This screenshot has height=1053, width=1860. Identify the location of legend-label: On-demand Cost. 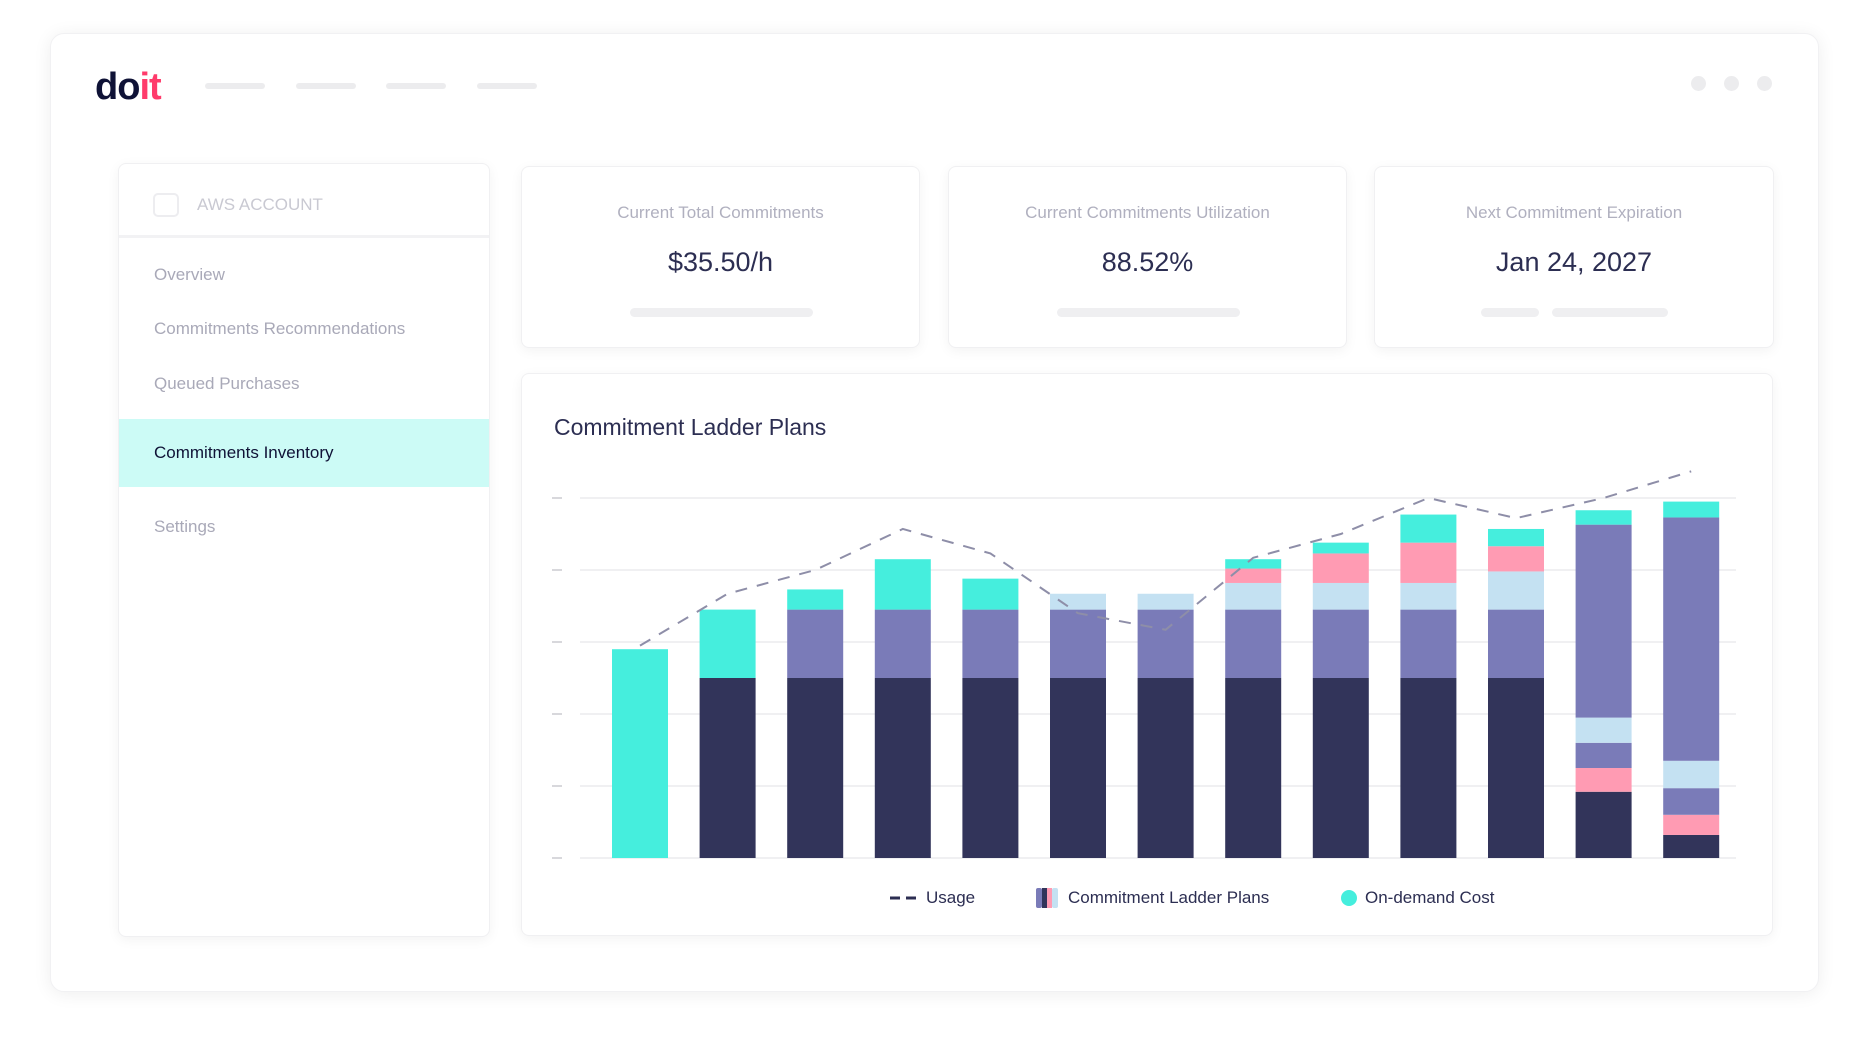
(1430, 897).